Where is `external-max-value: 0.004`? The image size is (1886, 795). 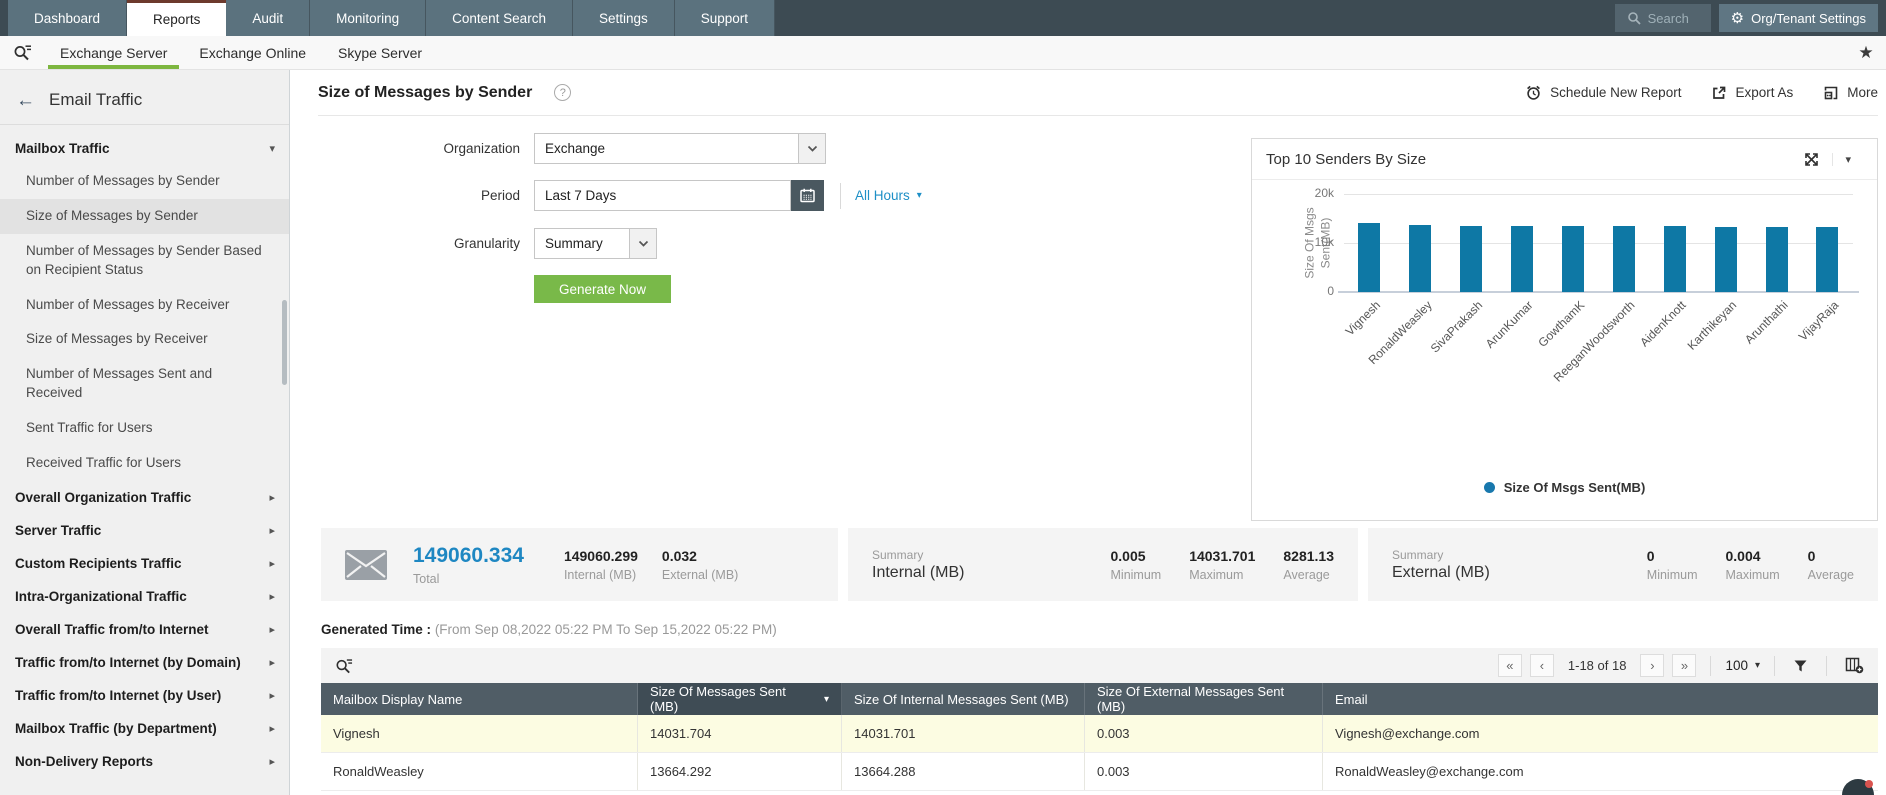
external-max-value: 0.004 is located at coordinates (1743, 555).